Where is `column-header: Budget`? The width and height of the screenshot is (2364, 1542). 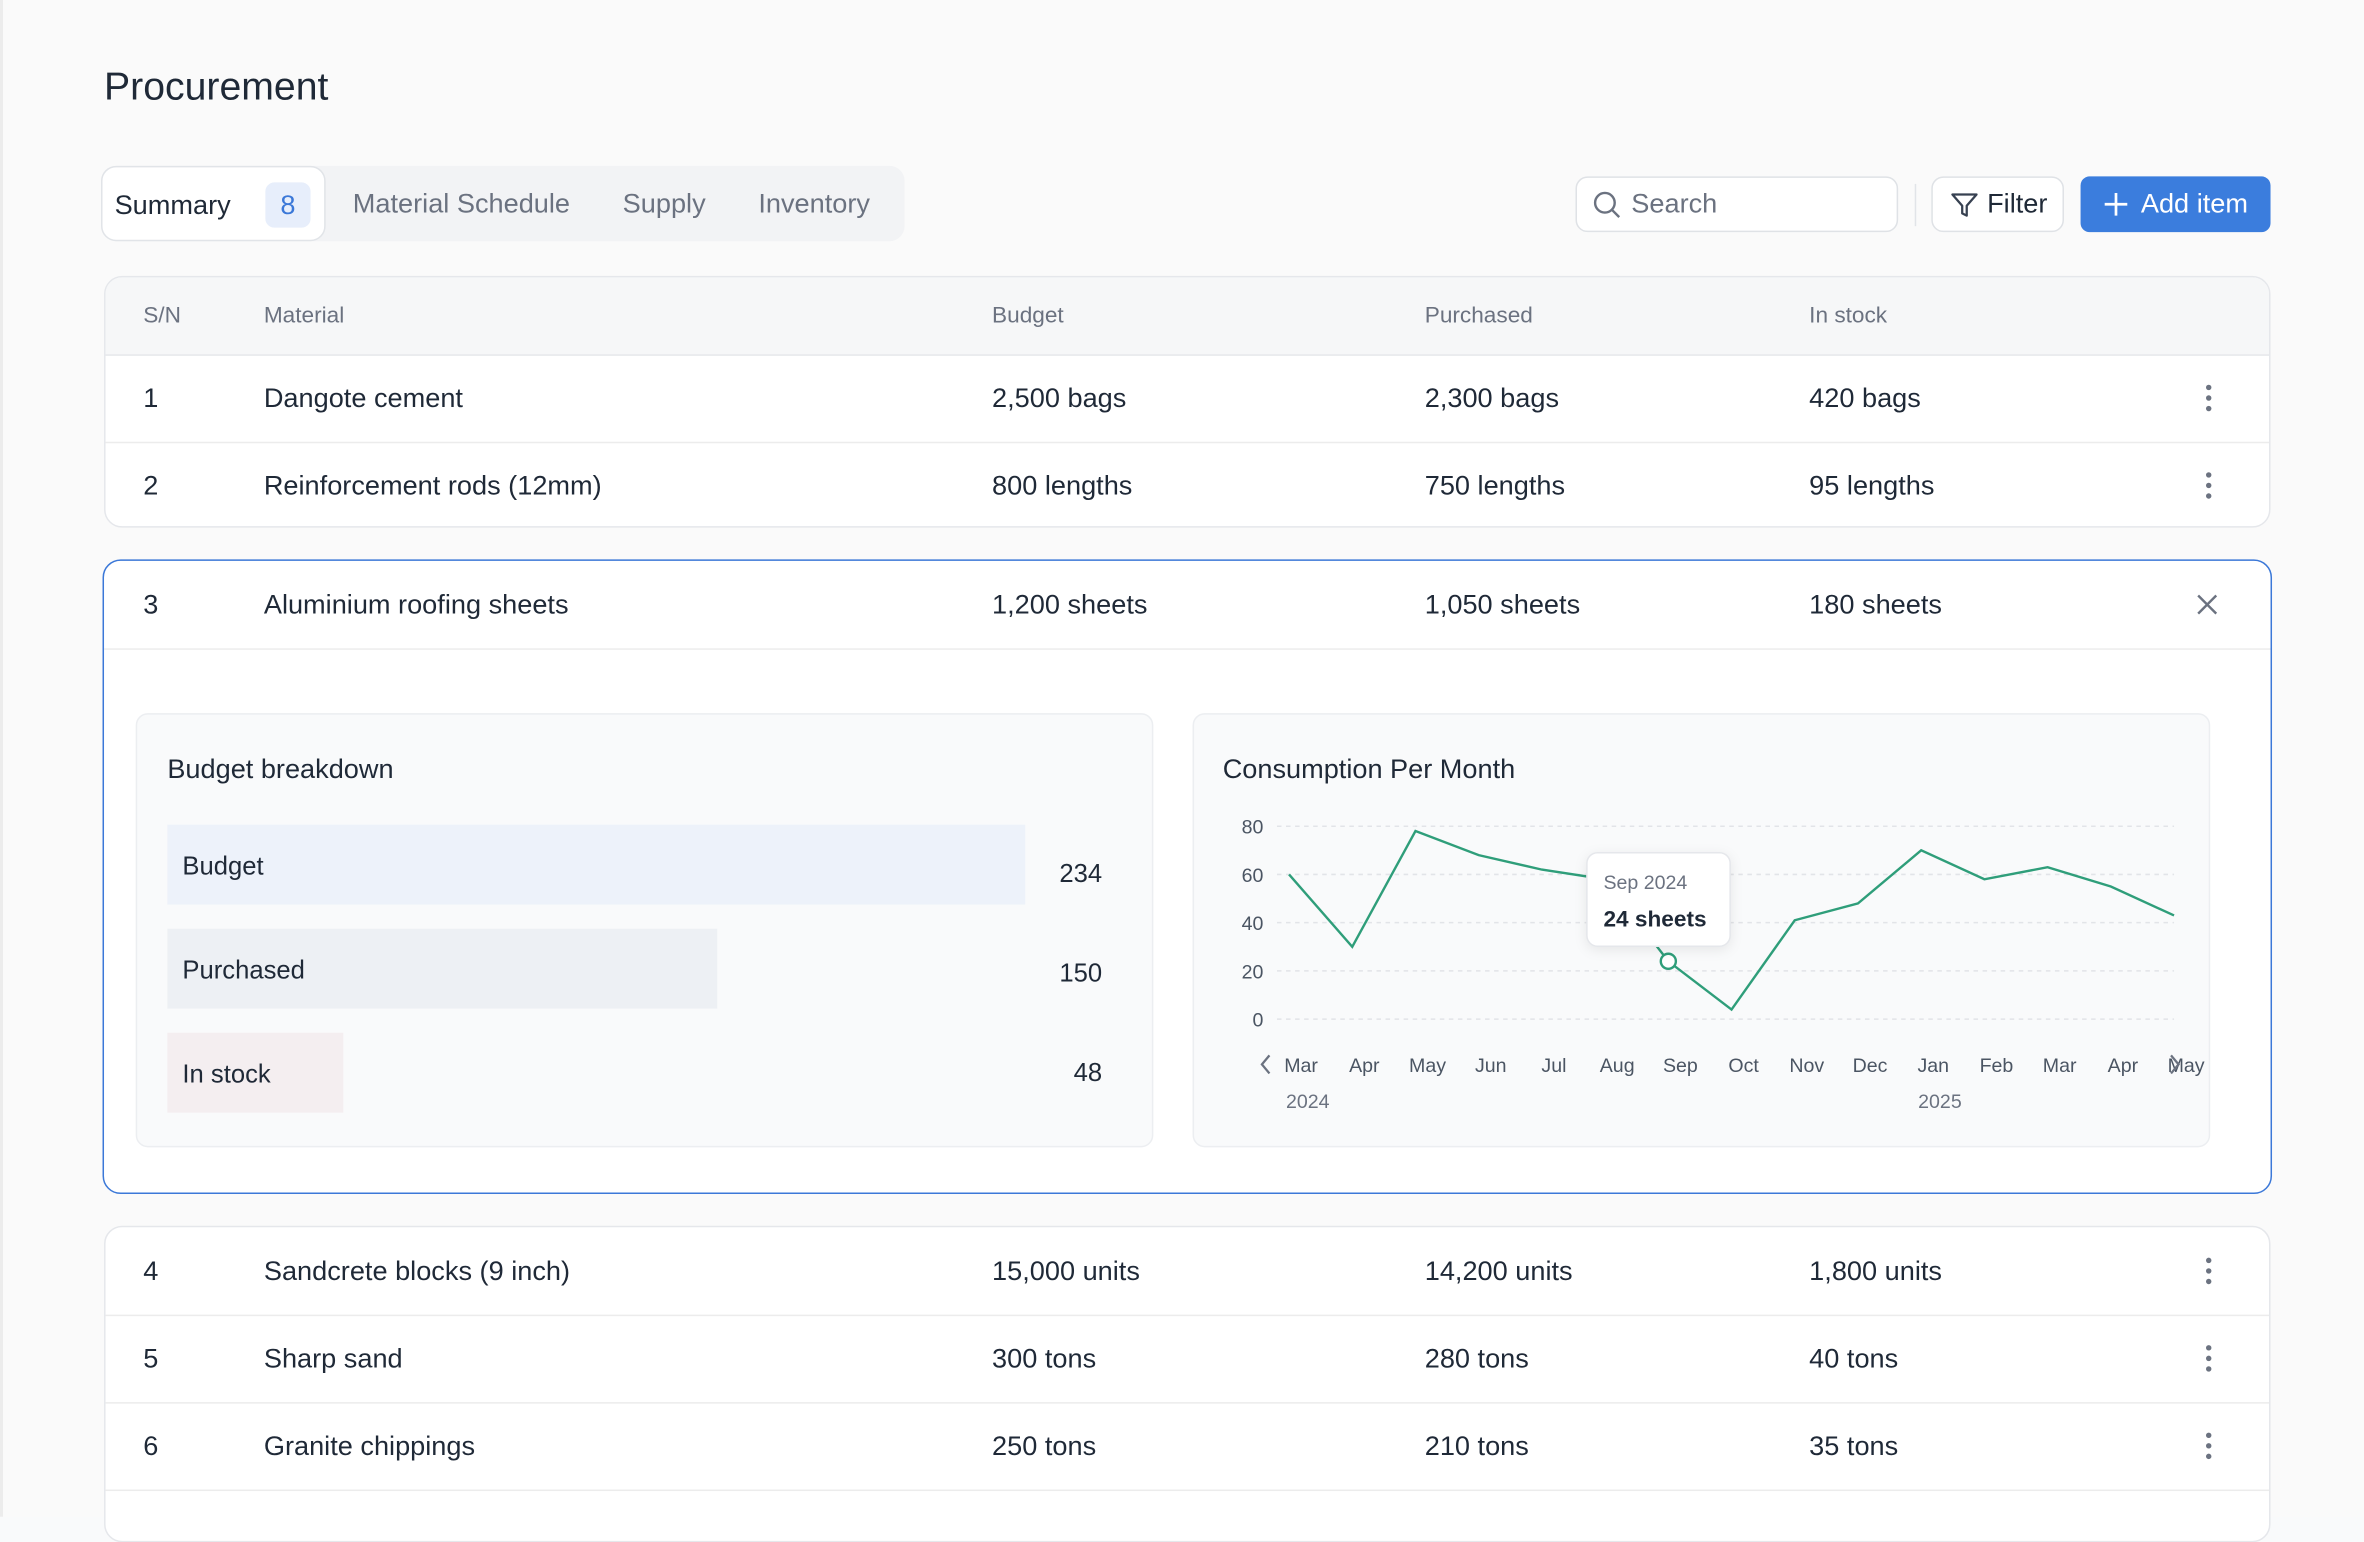 column-header: Budget is located at coordinates (1028, 316).